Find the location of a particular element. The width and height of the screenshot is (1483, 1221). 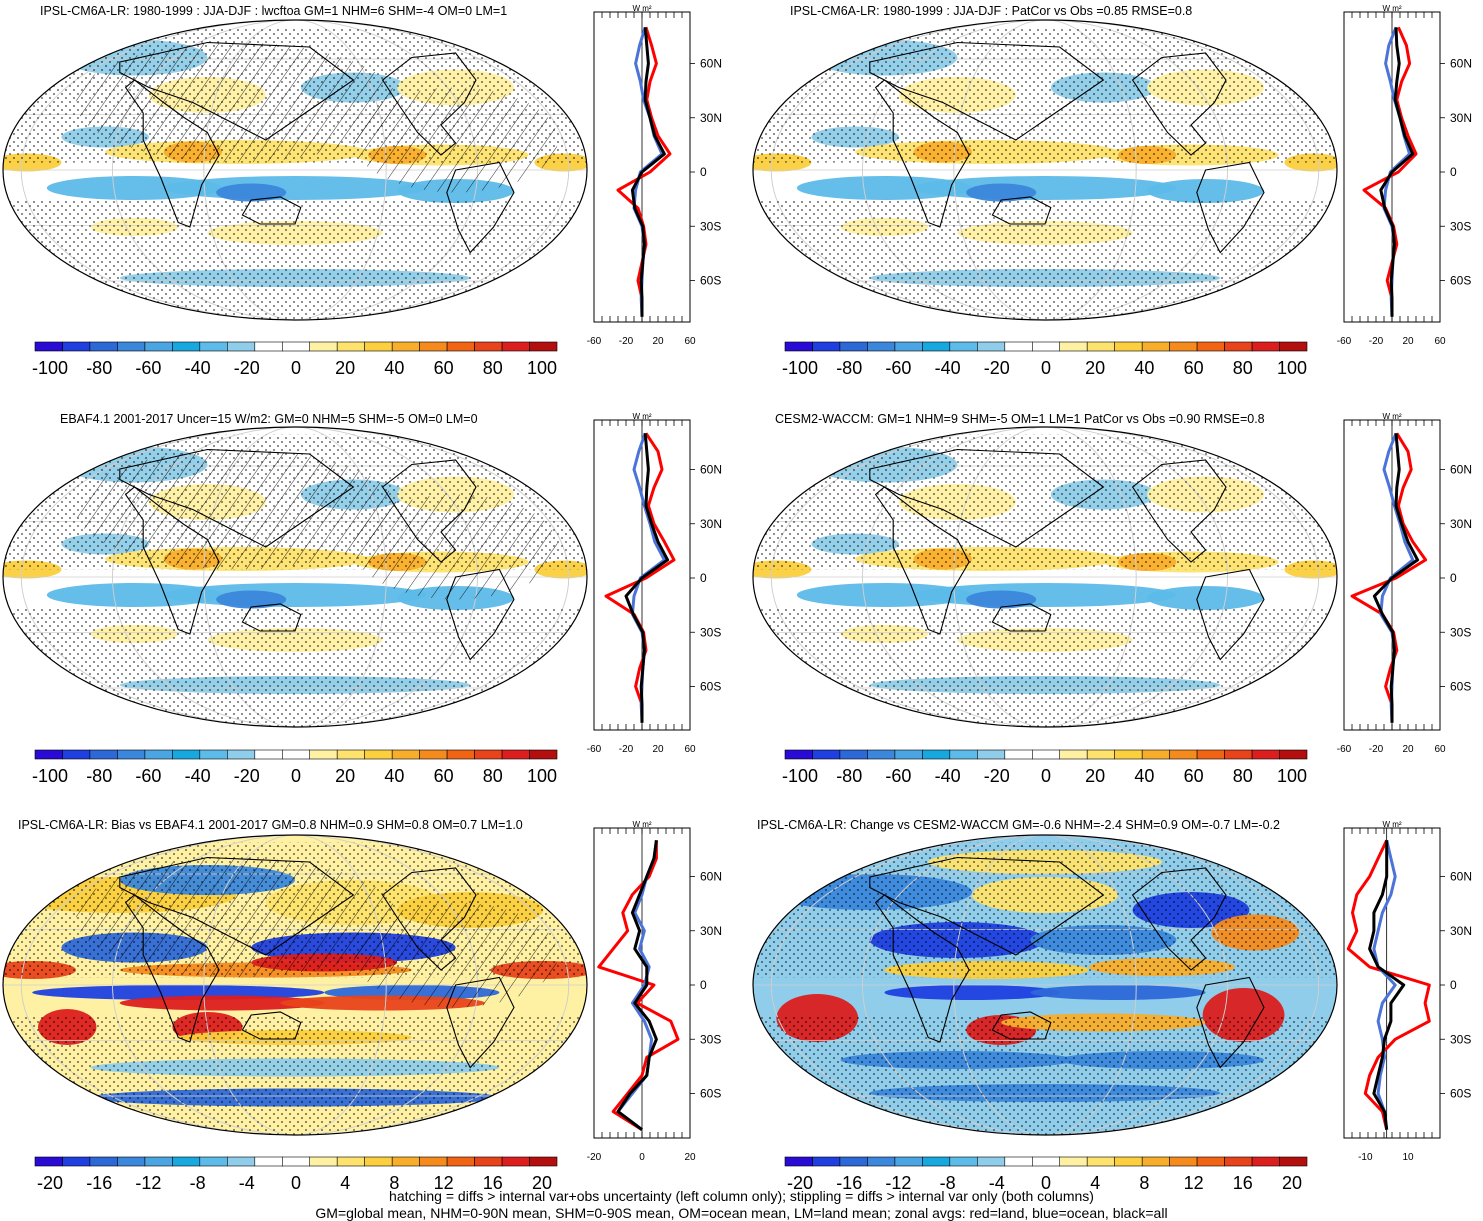

zonal-x-tick-label: 20 is located at coordinates (658, 749).